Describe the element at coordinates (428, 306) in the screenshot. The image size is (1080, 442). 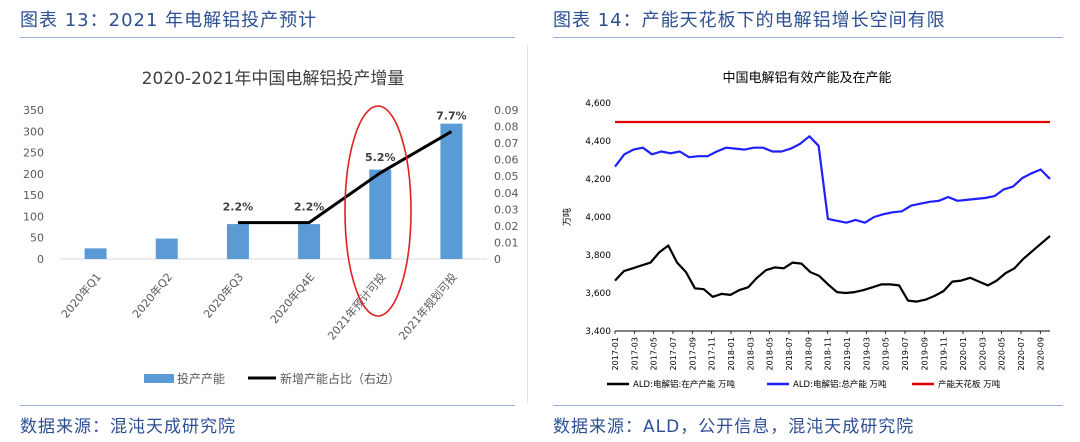
I see `chart1-category-label: 2021年规划可投` at that location.